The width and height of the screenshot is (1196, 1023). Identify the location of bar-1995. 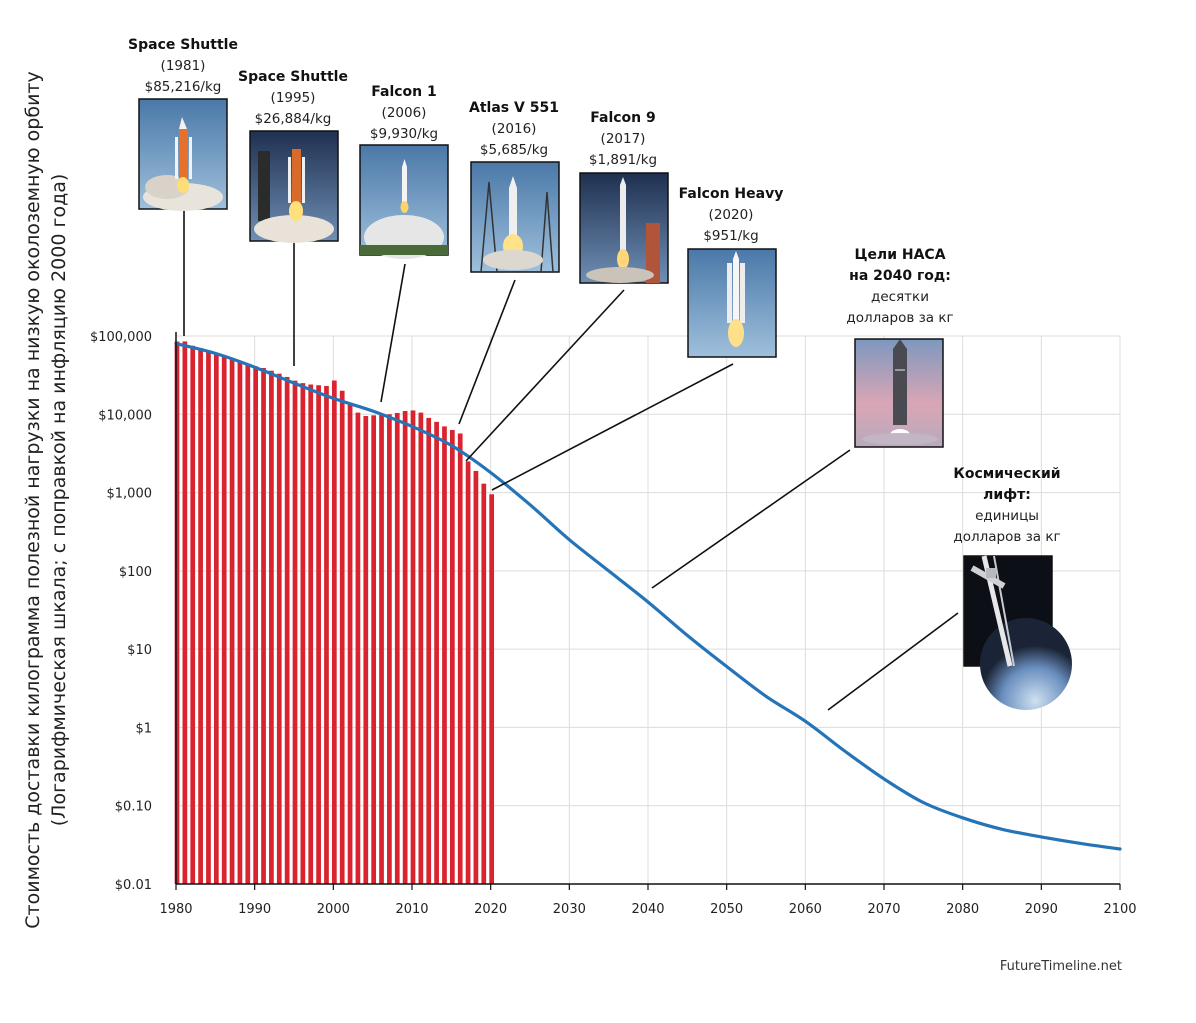
(295, 632).